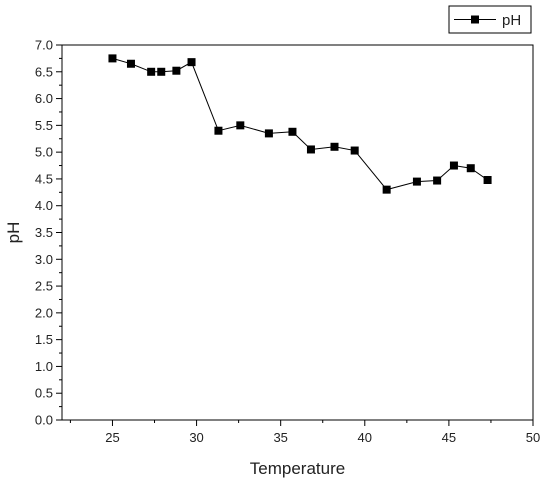 The height and width of the screenshot is (485, 550). What do you see at coordinates (280, 437) in the screenshot?
I see `x-tick-label: 35` at bounding box center [280, 437].